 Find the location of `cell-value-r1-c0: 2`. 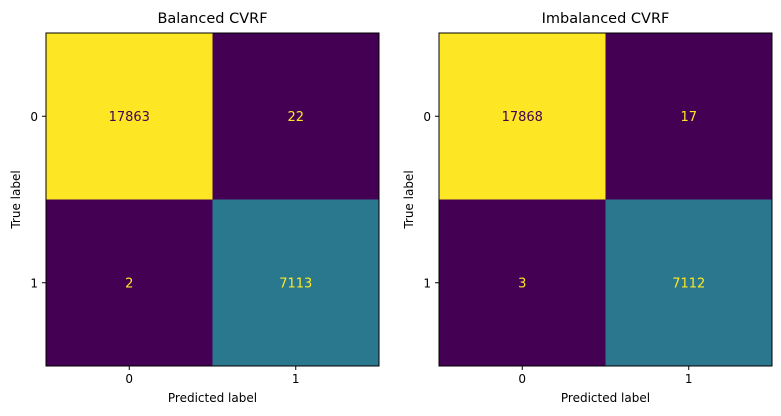

cell-value-r1-c0: 2 is located at coordinates (129, 283).